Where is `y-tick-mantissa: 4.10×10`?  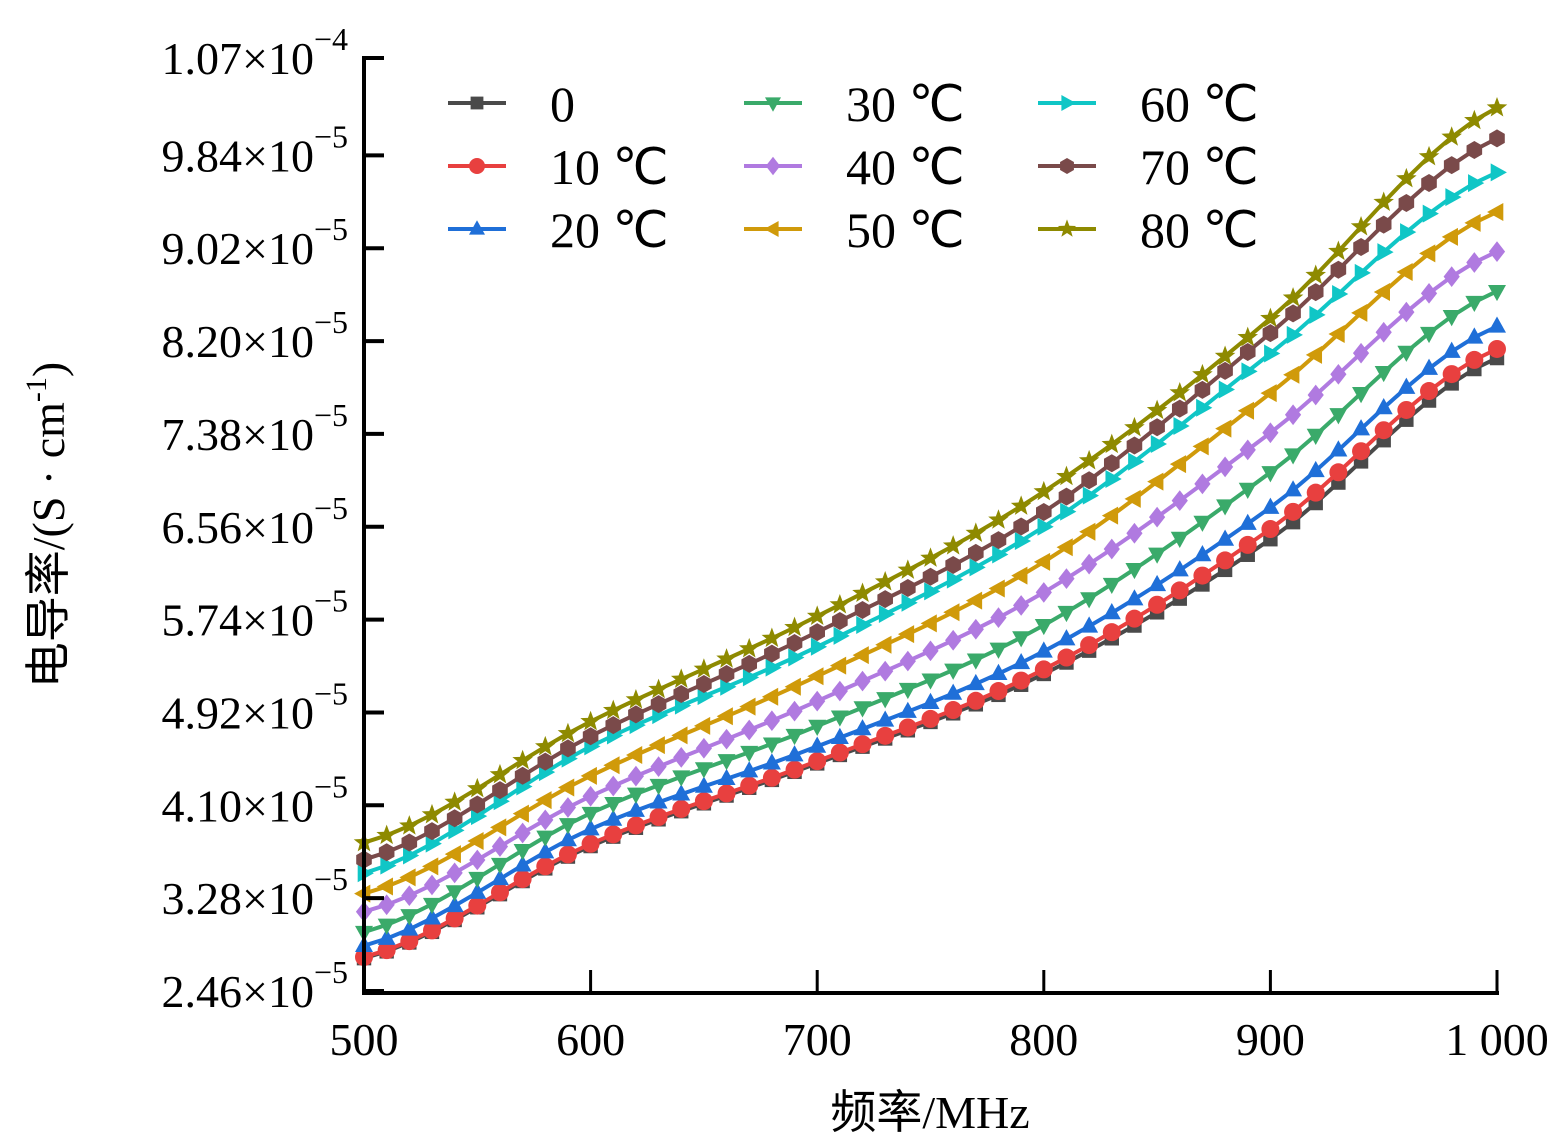
y-tick-mantissa: 4.10×10 is located at coordinates (238, 805).